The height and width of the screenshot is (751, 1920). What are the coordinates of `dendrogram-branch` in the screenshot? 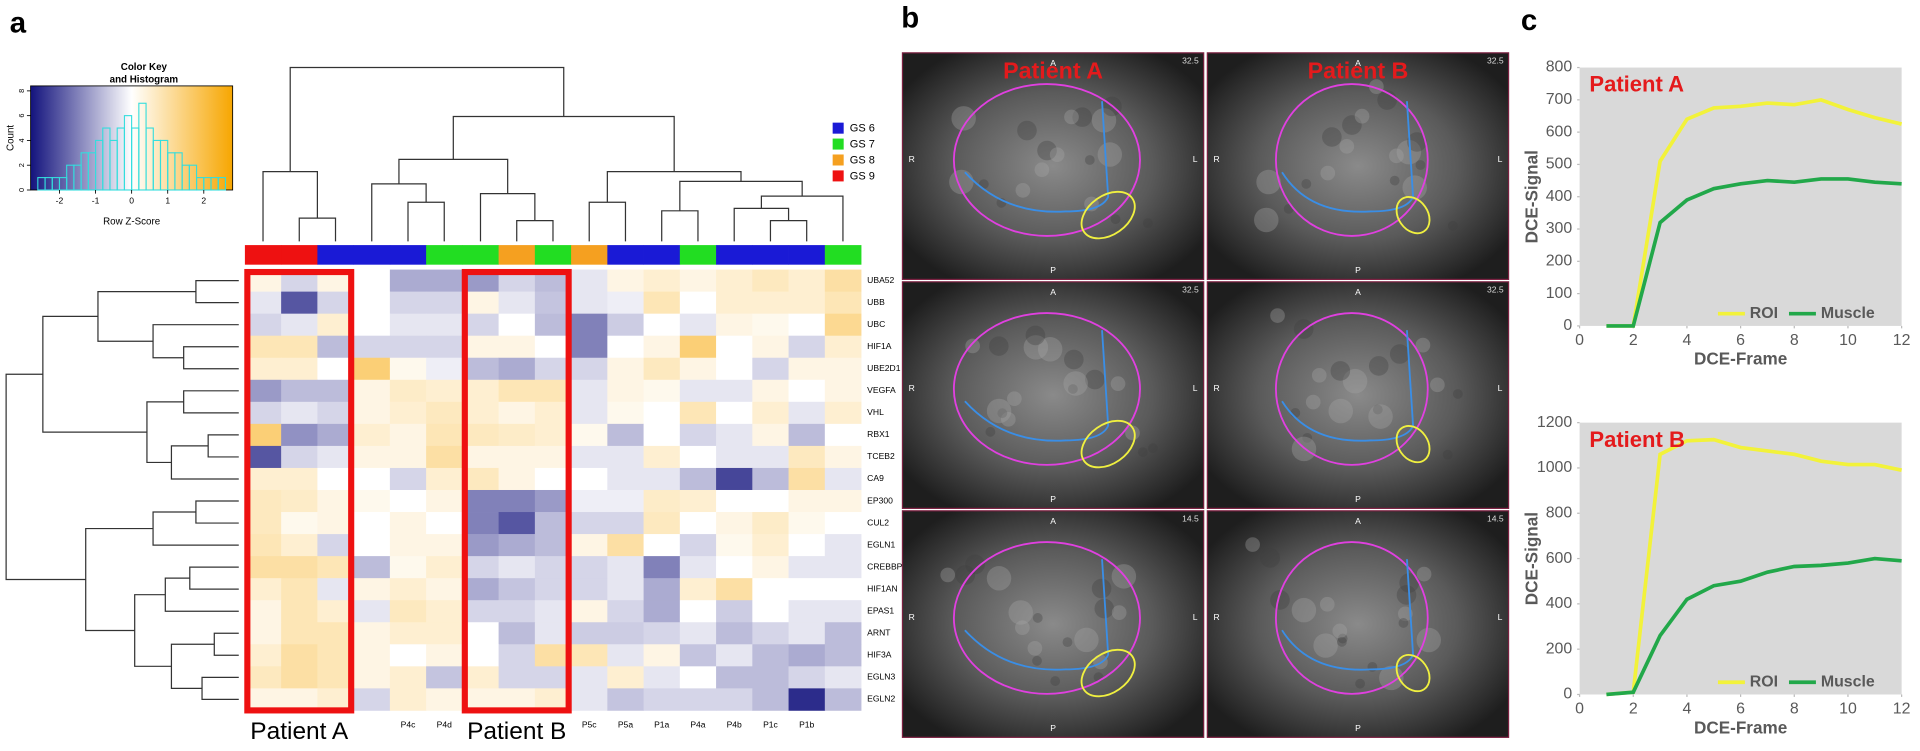 It's located at (535, 230).